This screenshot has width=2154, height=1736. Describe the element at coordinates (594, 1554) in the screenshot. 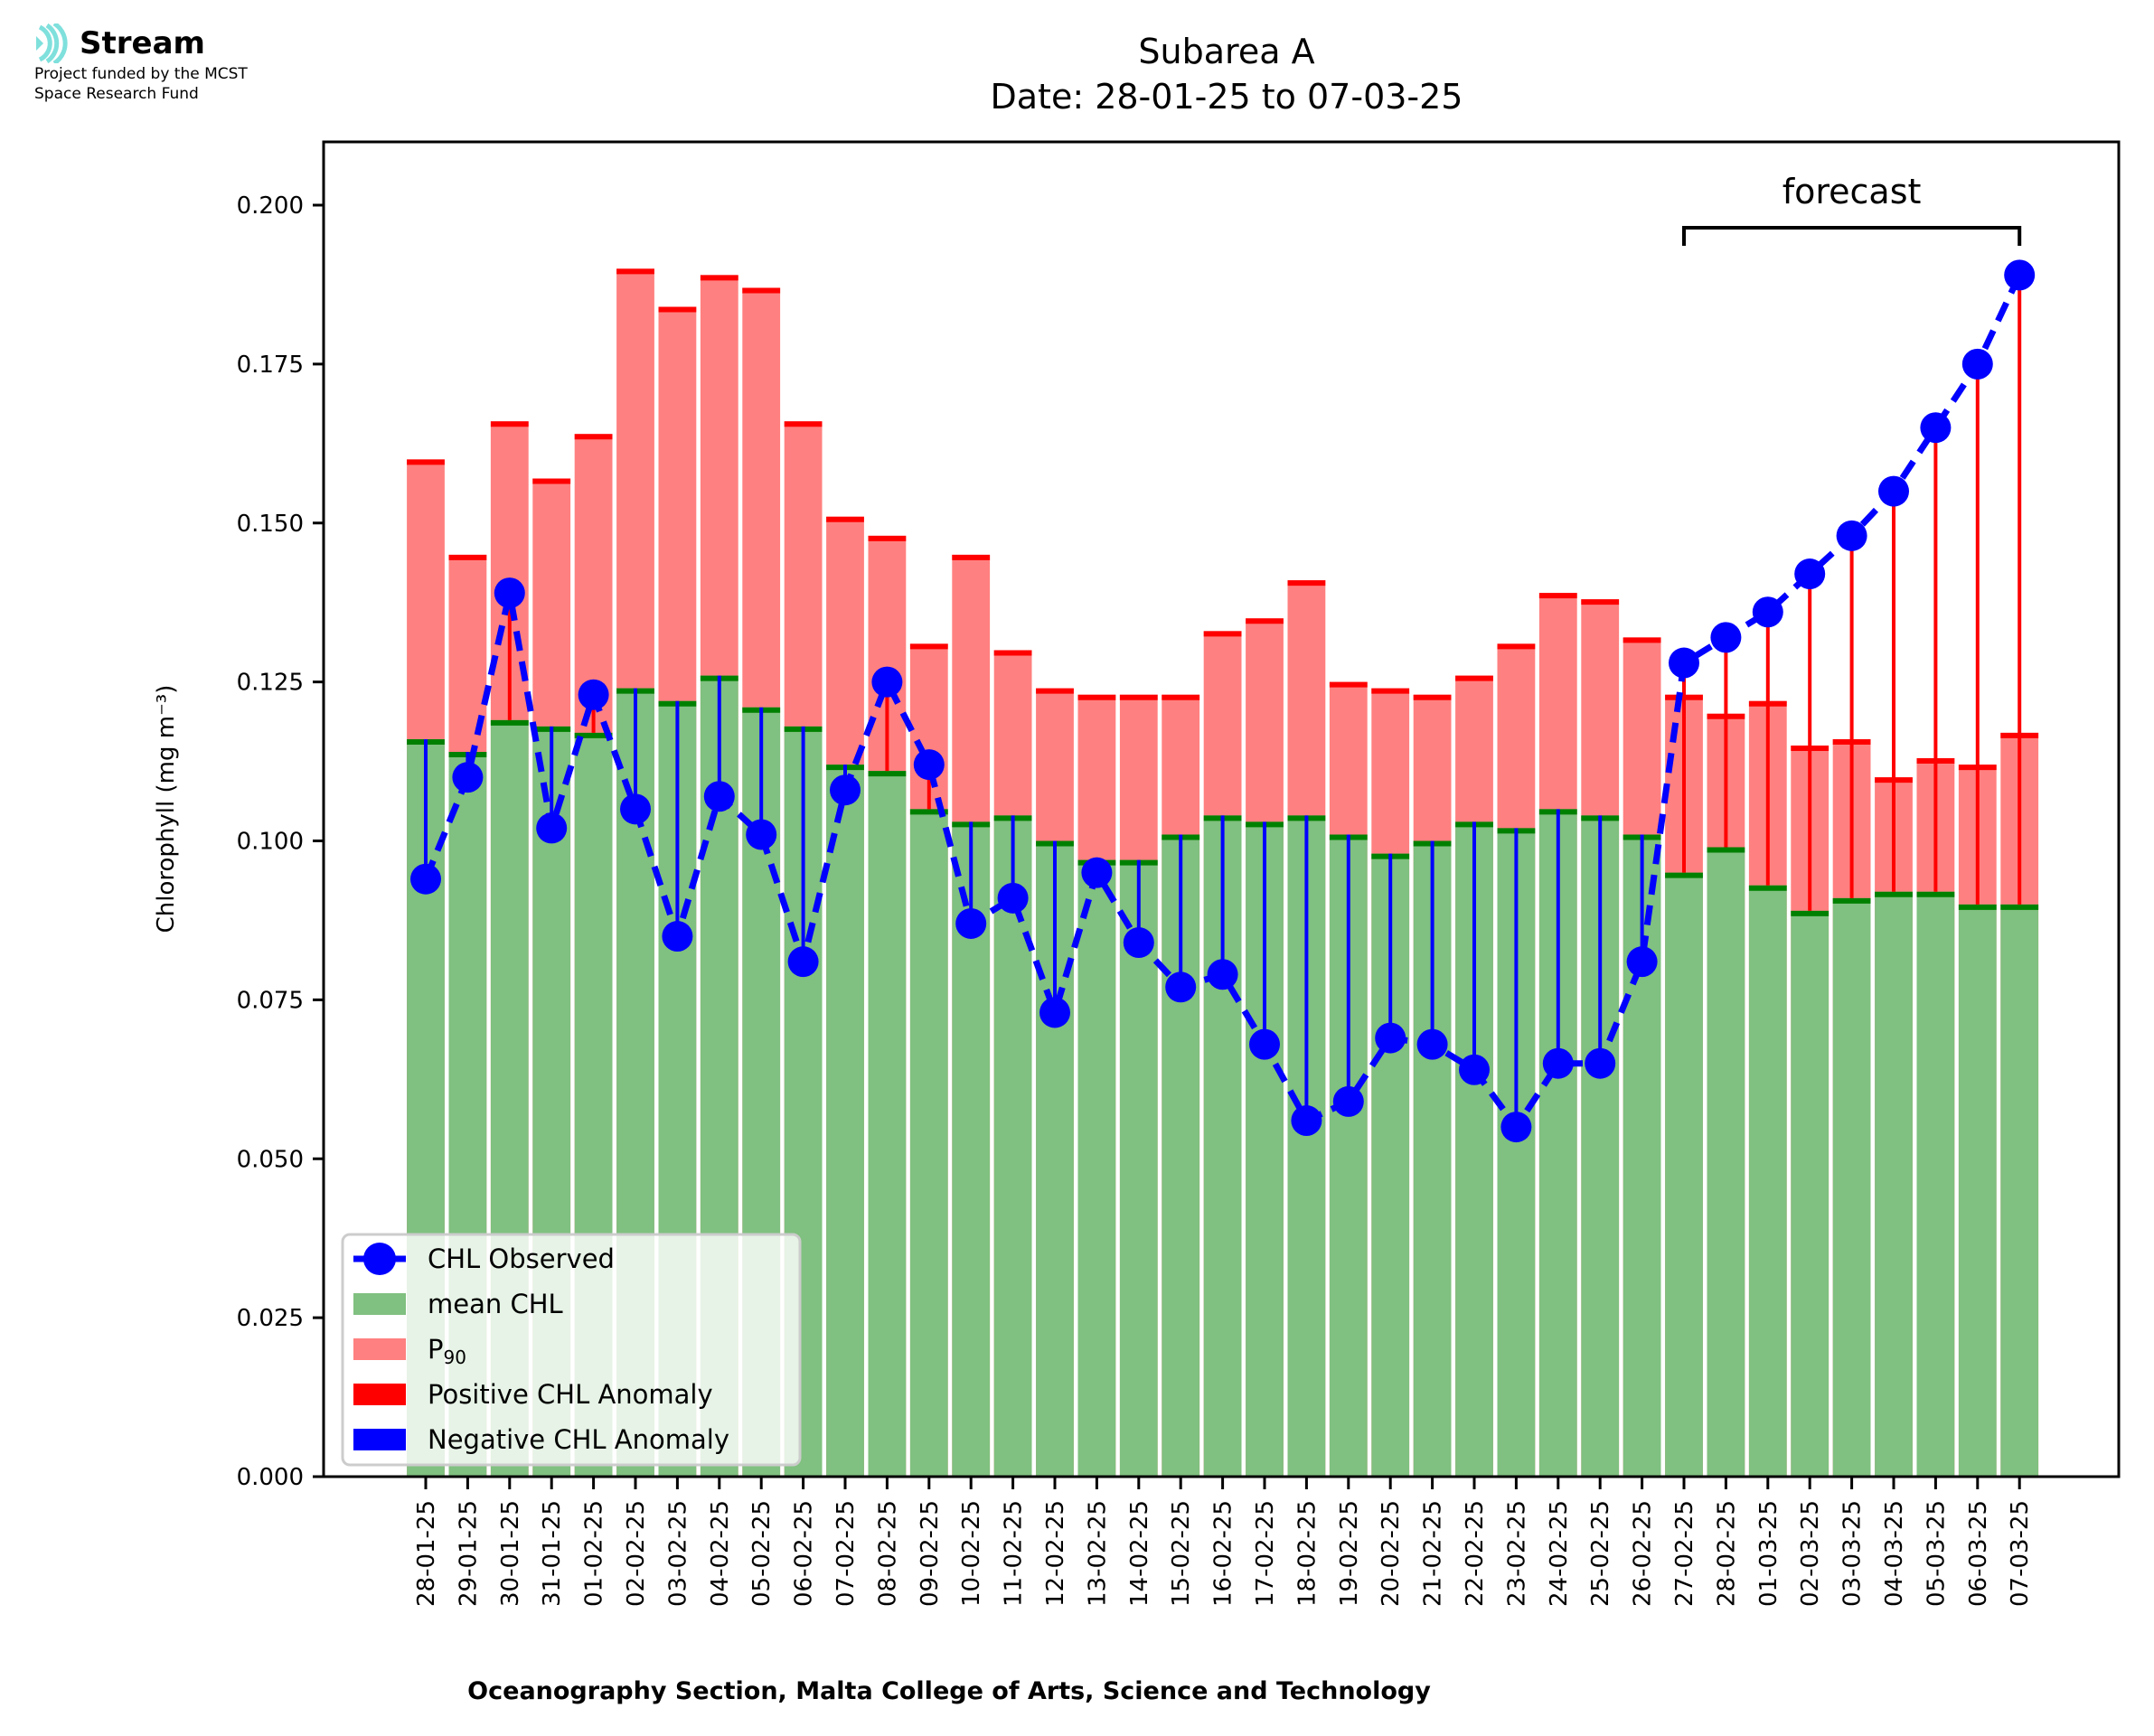

I see `x-tick-label: 01-02-25` at that location.